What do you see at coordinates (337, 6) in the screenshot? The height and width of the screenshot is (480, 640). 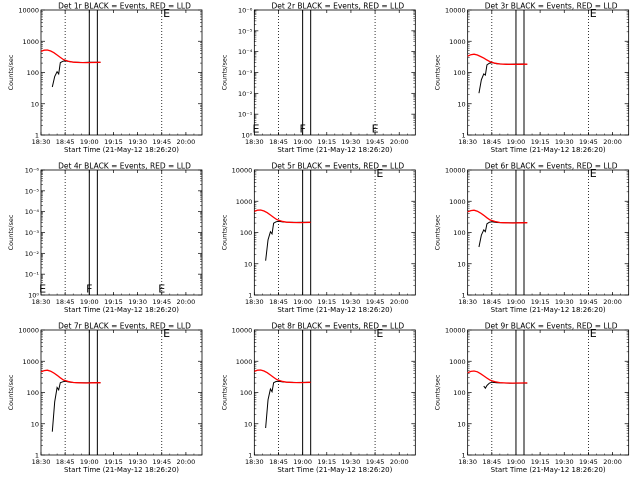 I see `panel-title: Det 2r BLACK = Events, RED = LLD` at bounding box center [337, 6].